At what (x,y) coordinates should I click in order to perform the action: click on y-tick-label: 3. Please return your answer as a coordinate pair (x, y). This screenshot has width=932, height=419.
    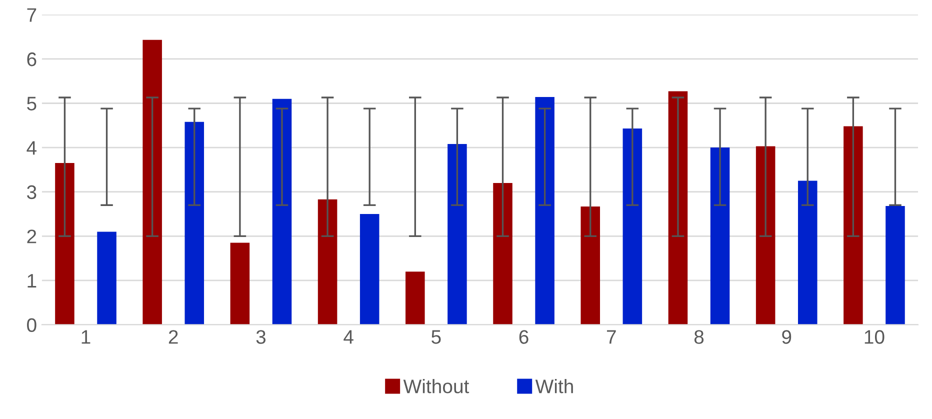
    Looking at the image, I should click on (31, 192).